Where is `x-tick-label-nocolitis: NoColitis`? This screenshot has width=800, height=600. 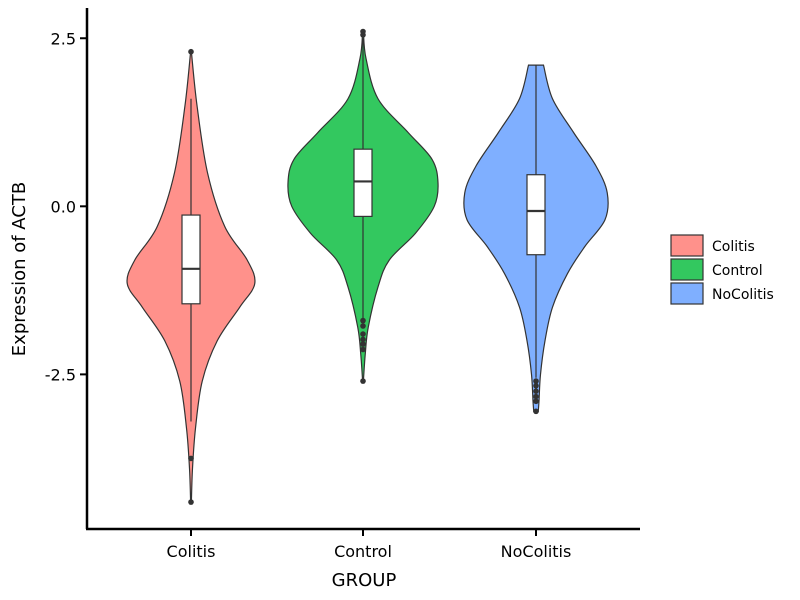
x-tick-label-nocolitis: NoColitis is located at coordinates (536, 551).